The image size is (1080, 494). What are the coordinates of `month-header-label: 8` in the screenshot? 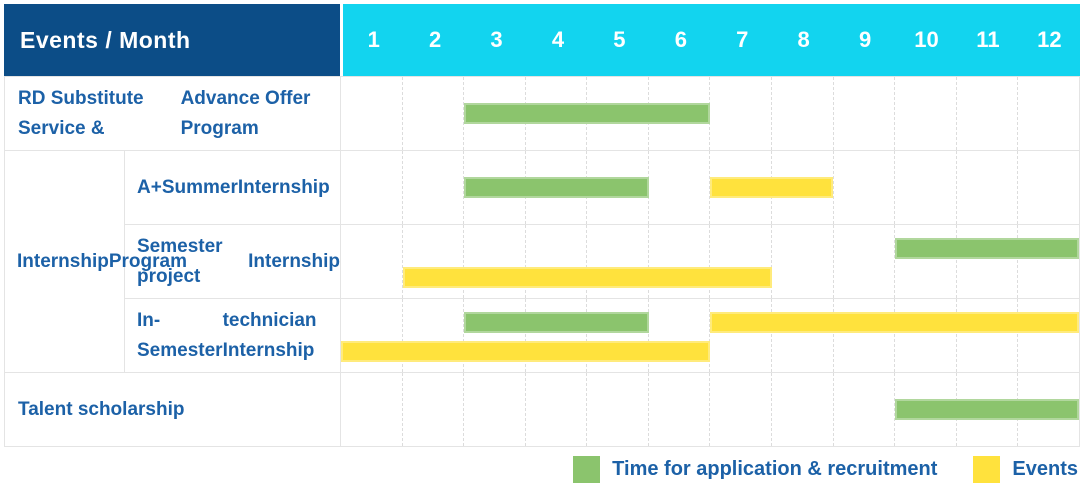 It's located at (803, 39).